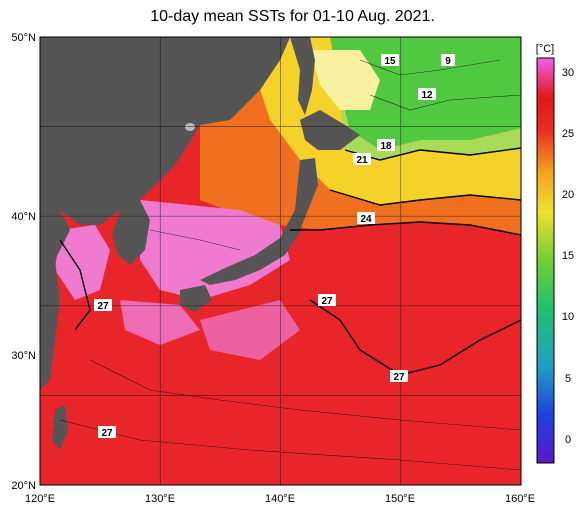 The image size is (585, 512). Describe the element at coordinates (75, 285) in the screenshot. I see `contour-27-west` at that location.